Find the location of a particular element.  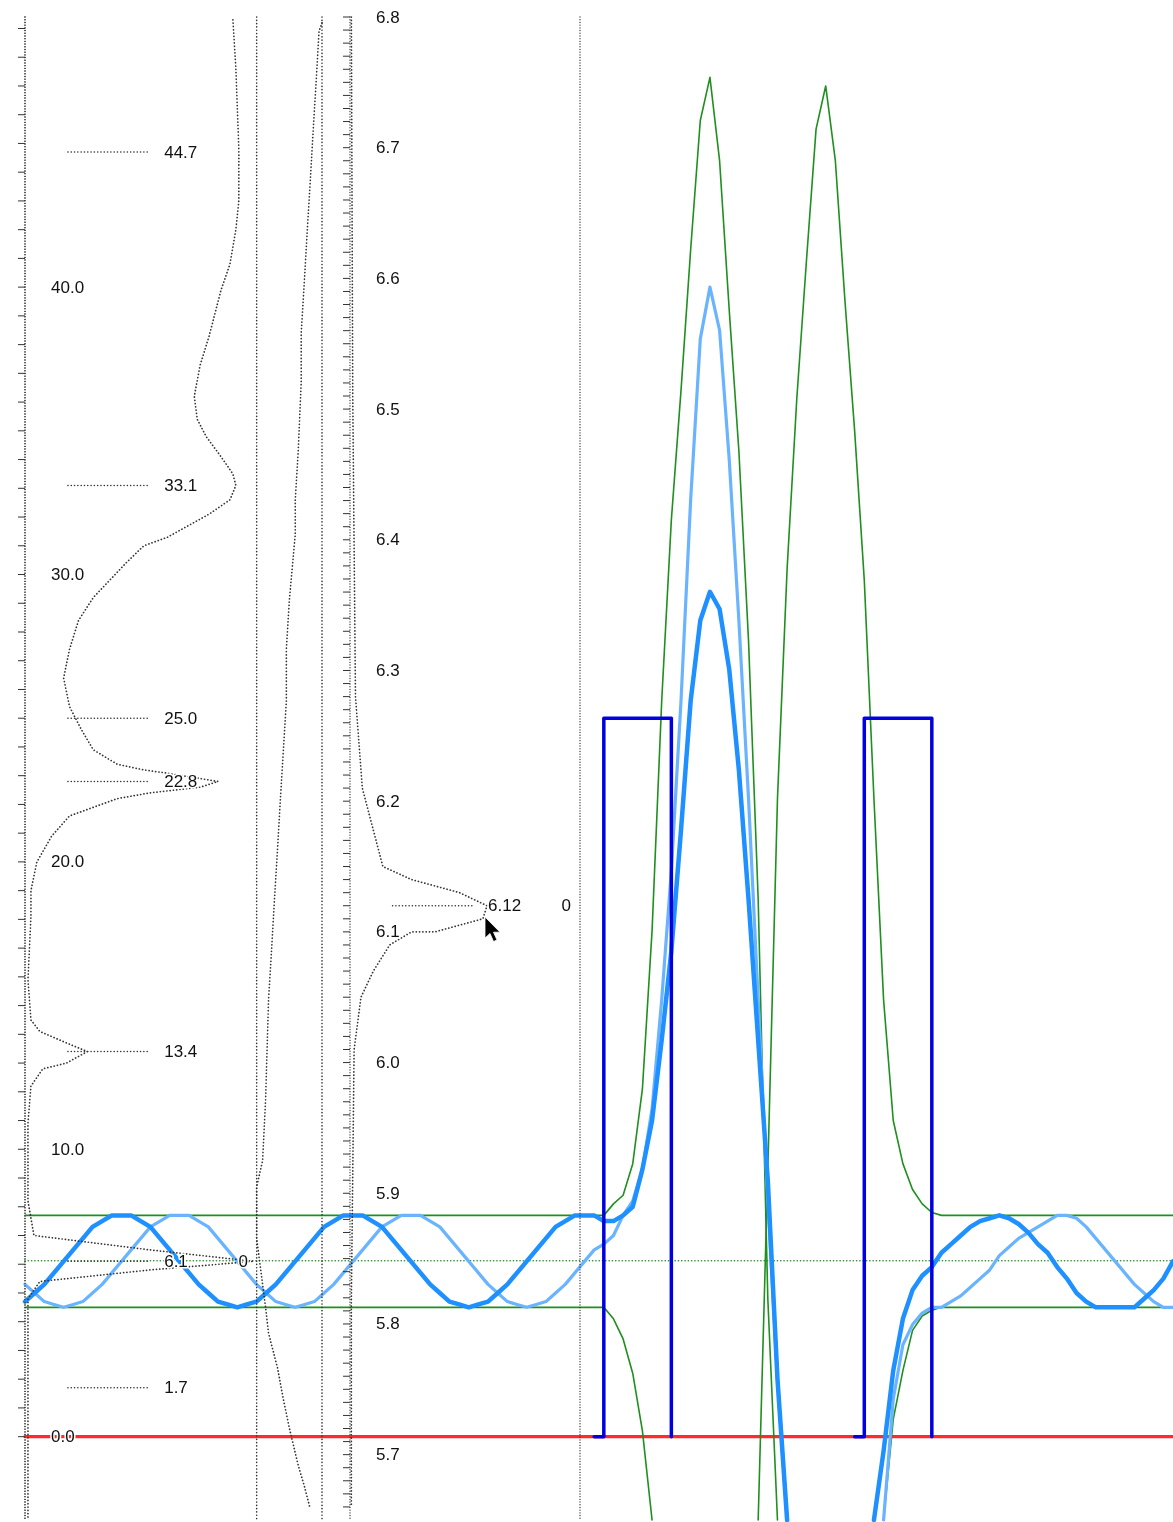

ref-line-label: 44.7 is located at coordinates (181, 152).